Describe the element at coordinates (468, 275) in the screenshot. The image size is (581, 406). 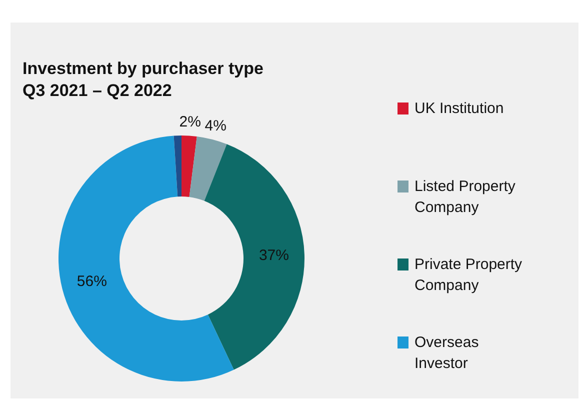
I see `legend-label: Private Property Company` at that location.